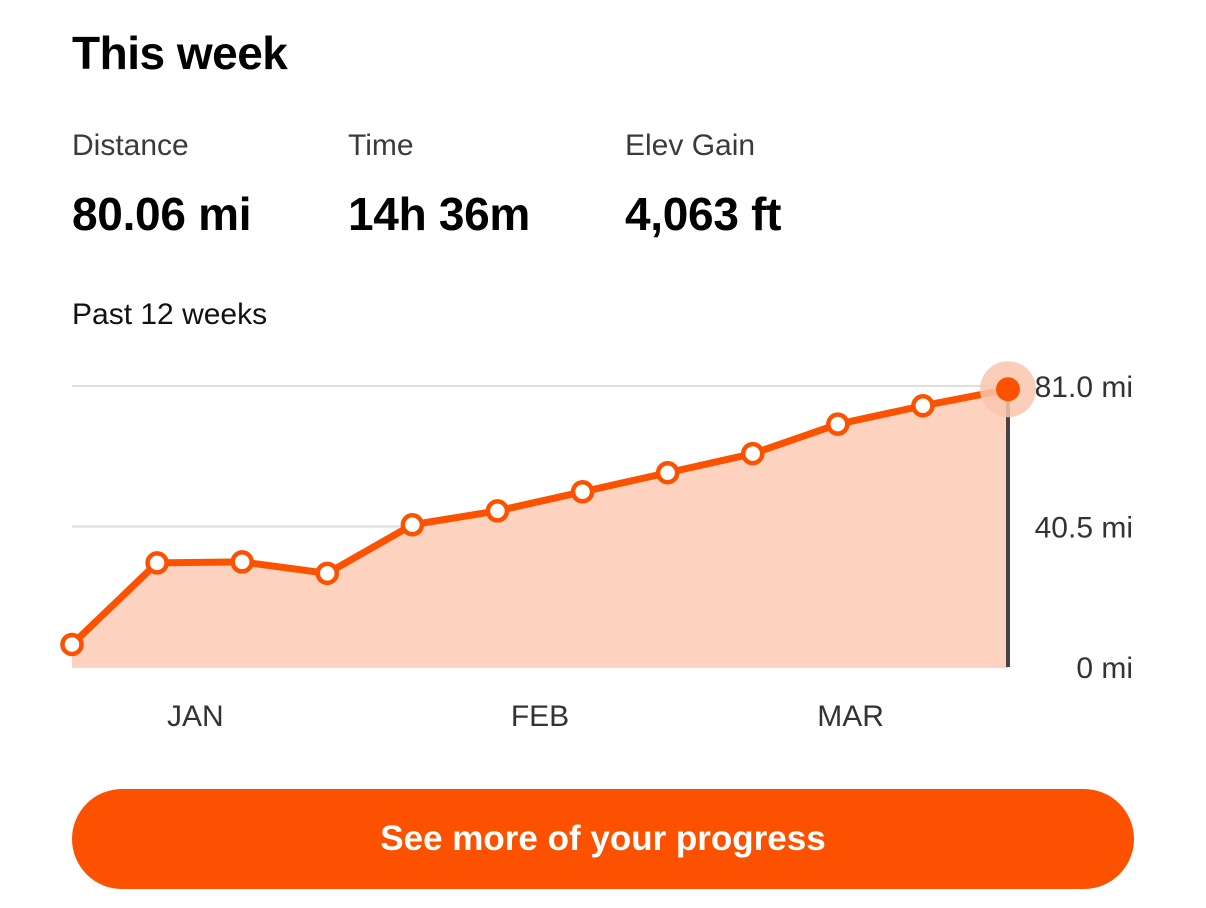 Image resolution: width=1206 pixels, height=908 pixels. What do you see at coordinates (850, 716) in the screenshot?
I see `x-tick-label: MAR` at bounding box center [850, 716].